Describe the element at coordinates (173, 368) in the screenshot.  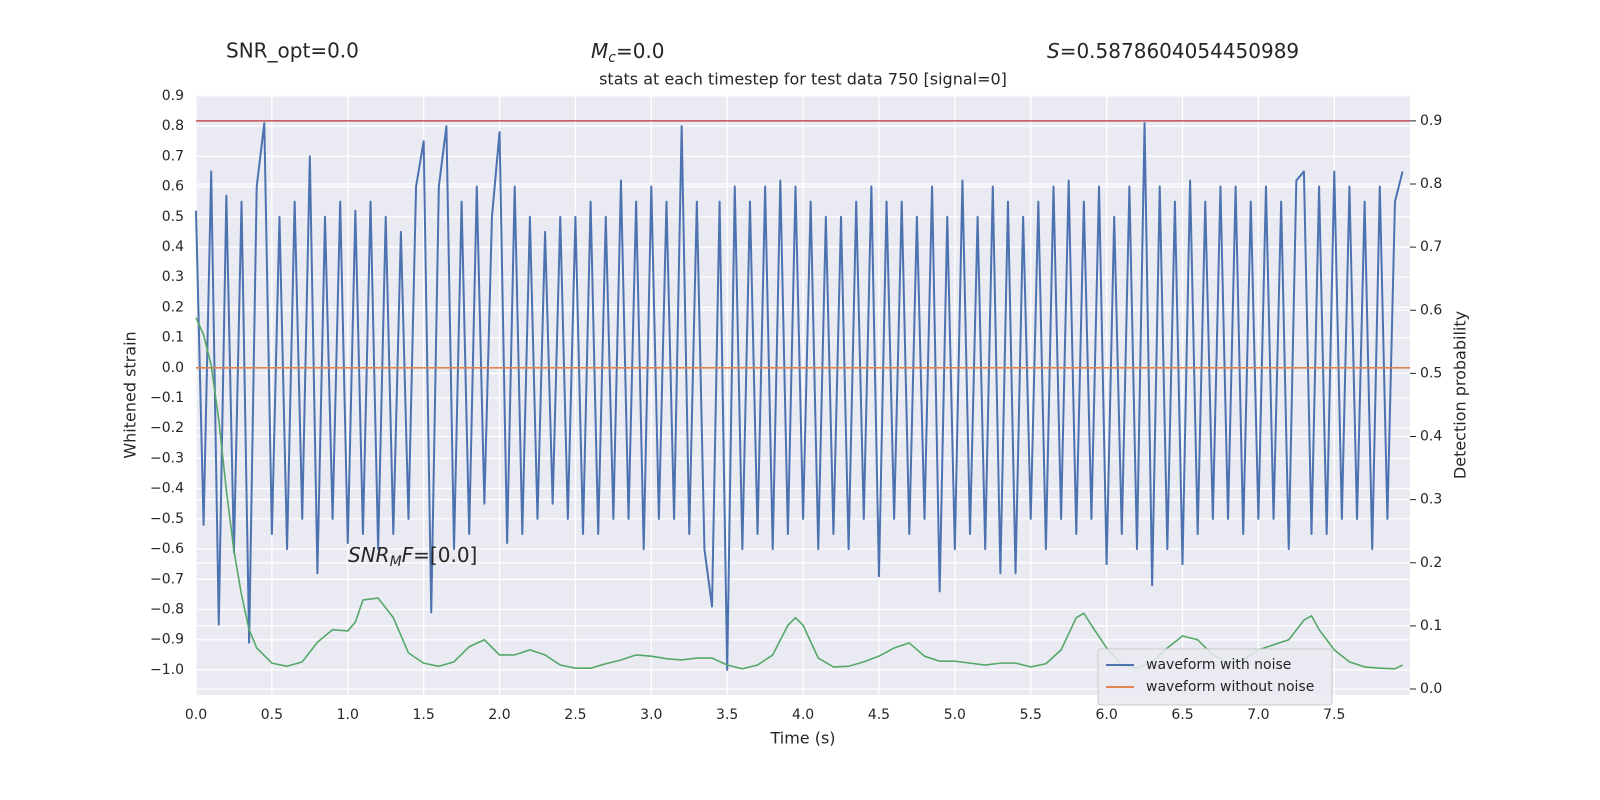
I see `y-tick-label: 0.0` at that location.